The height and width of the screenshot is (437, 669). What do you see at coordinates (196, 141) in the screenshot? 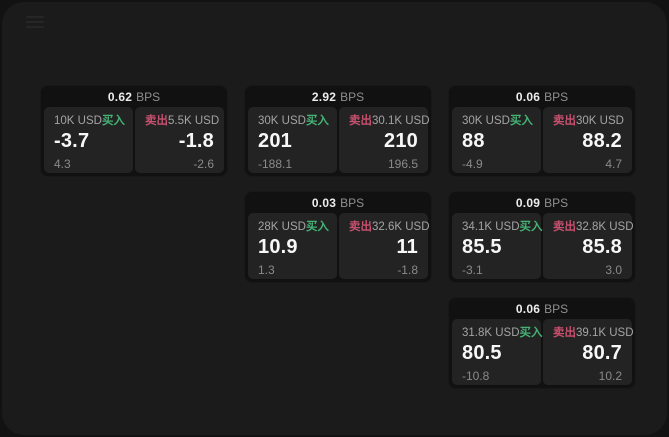
I see `sell-price: -1.8` at bounding box center [196, 141].